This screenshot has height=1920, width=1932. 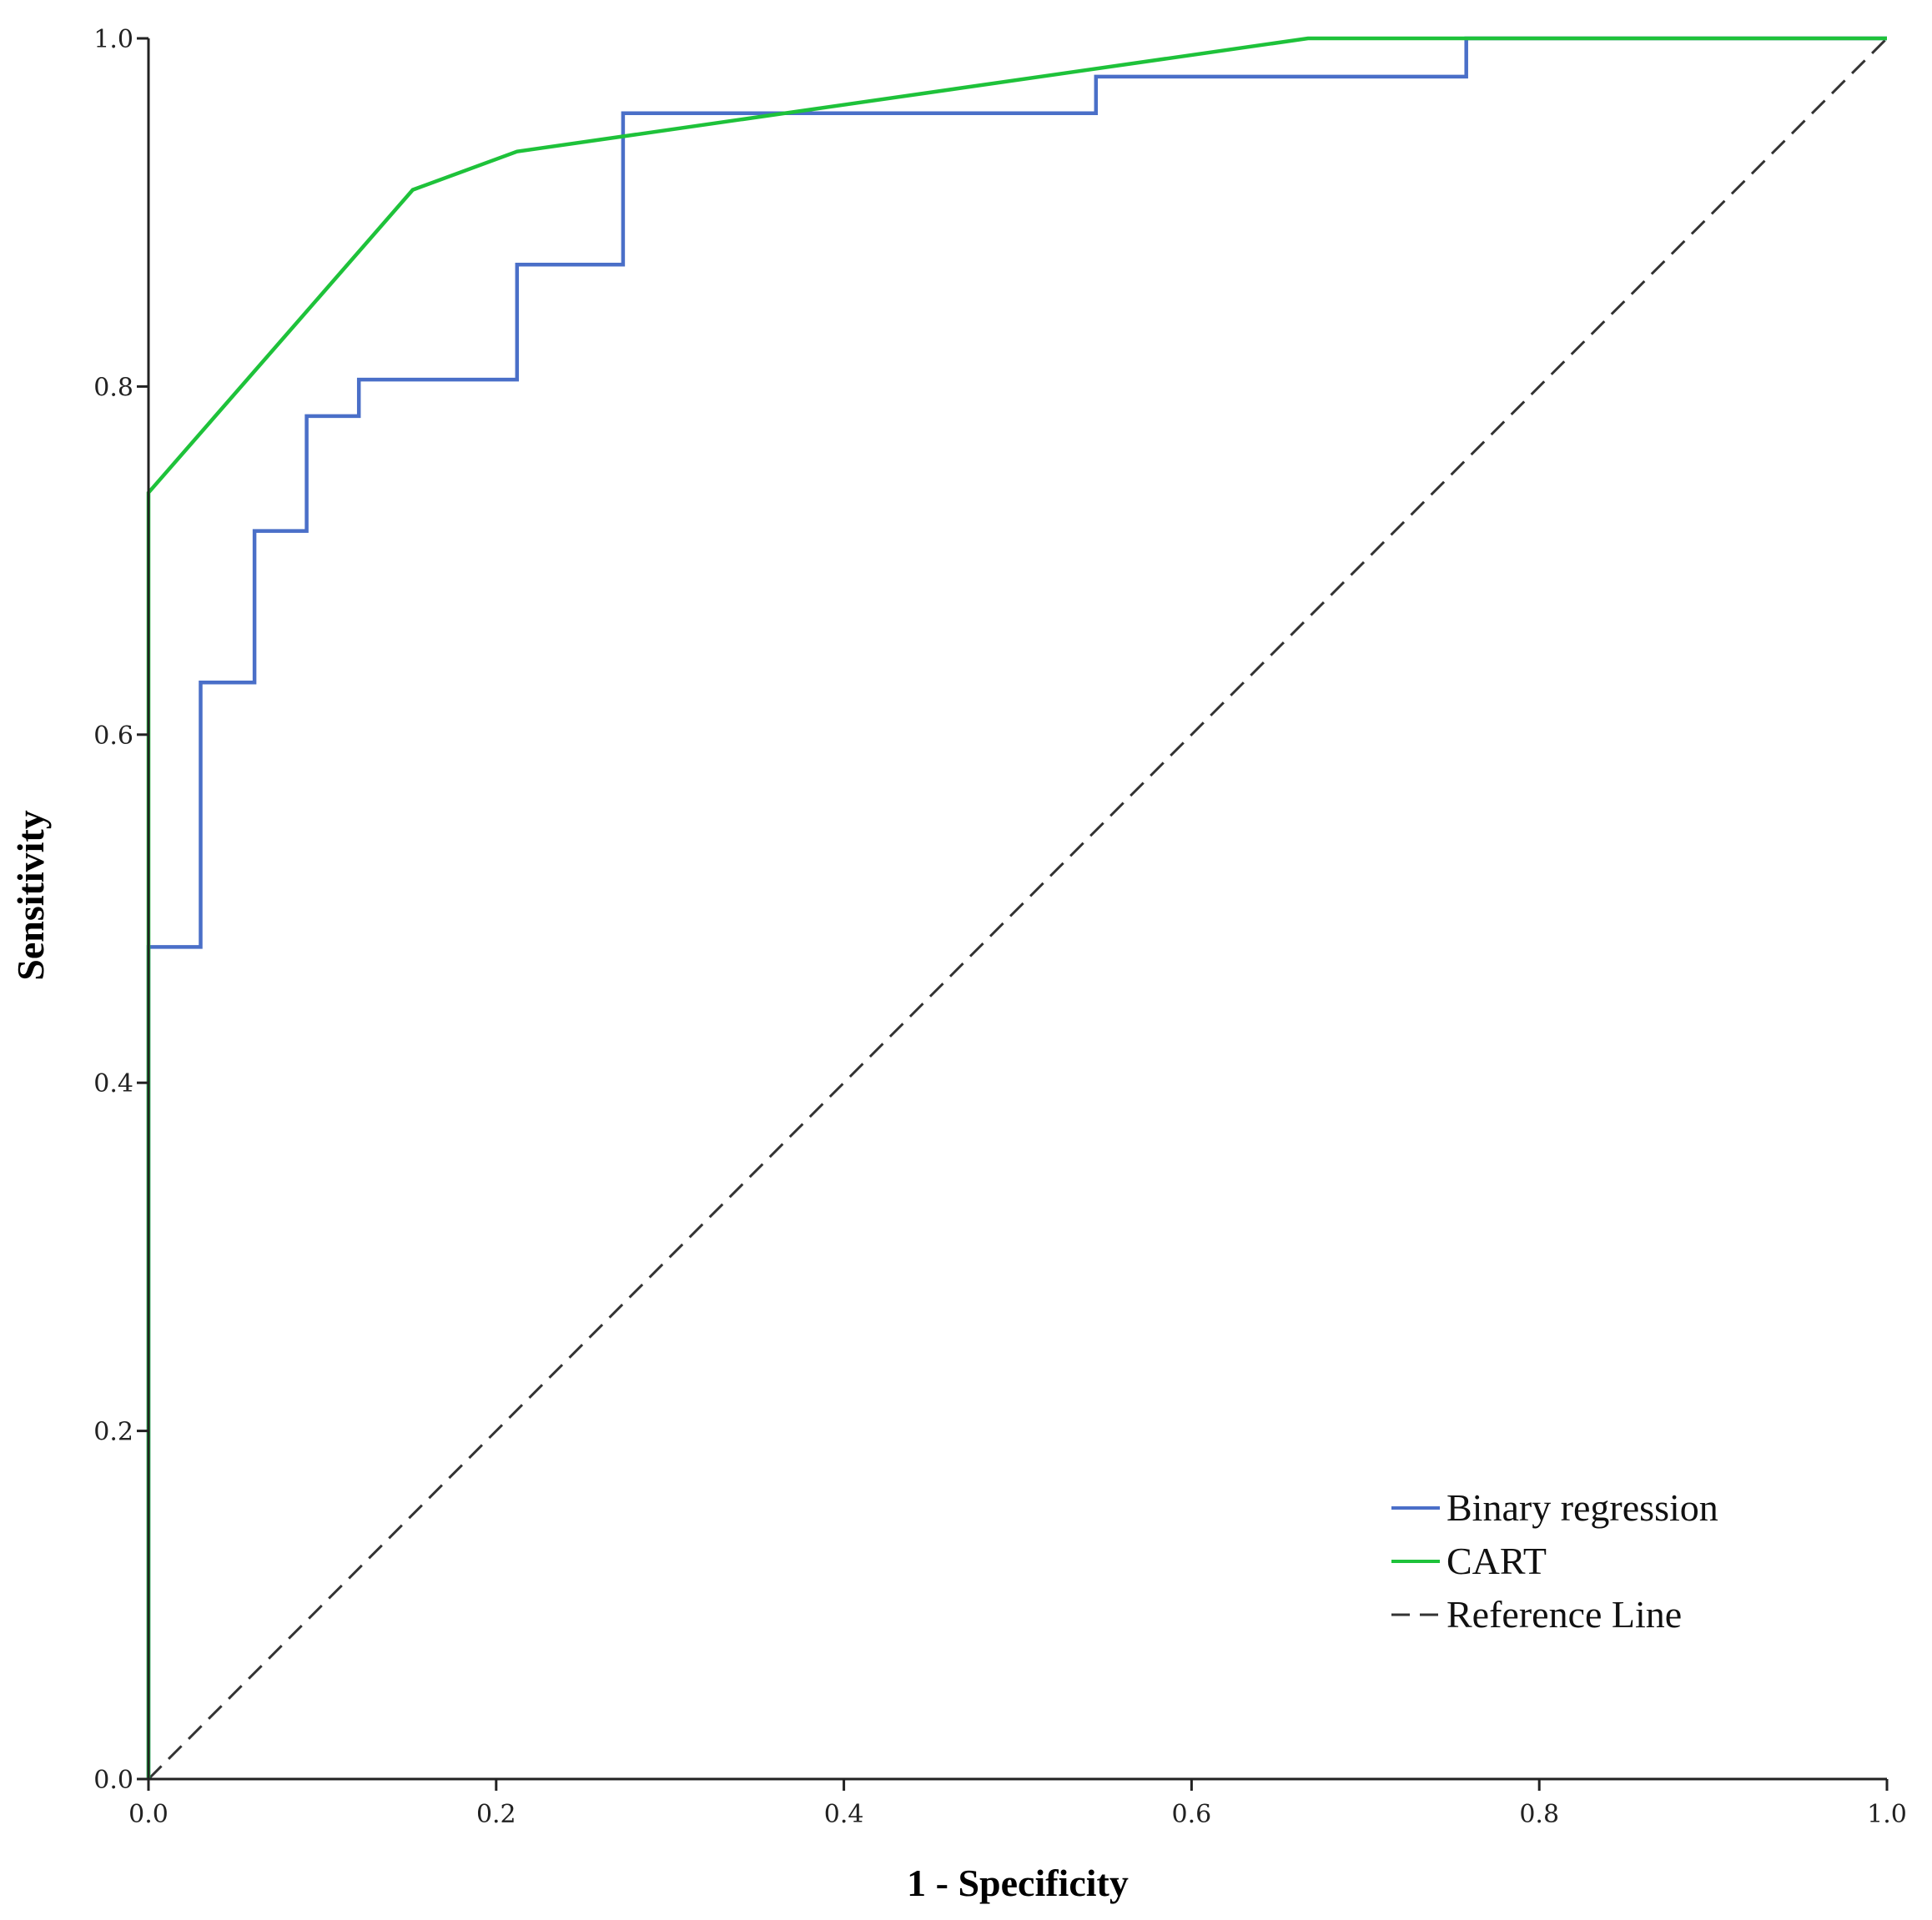 What do you see at coordinates (844, 1814) in the screenshot?
I see `x-tick-label: 0.4` at bounding box center [844, 1814].